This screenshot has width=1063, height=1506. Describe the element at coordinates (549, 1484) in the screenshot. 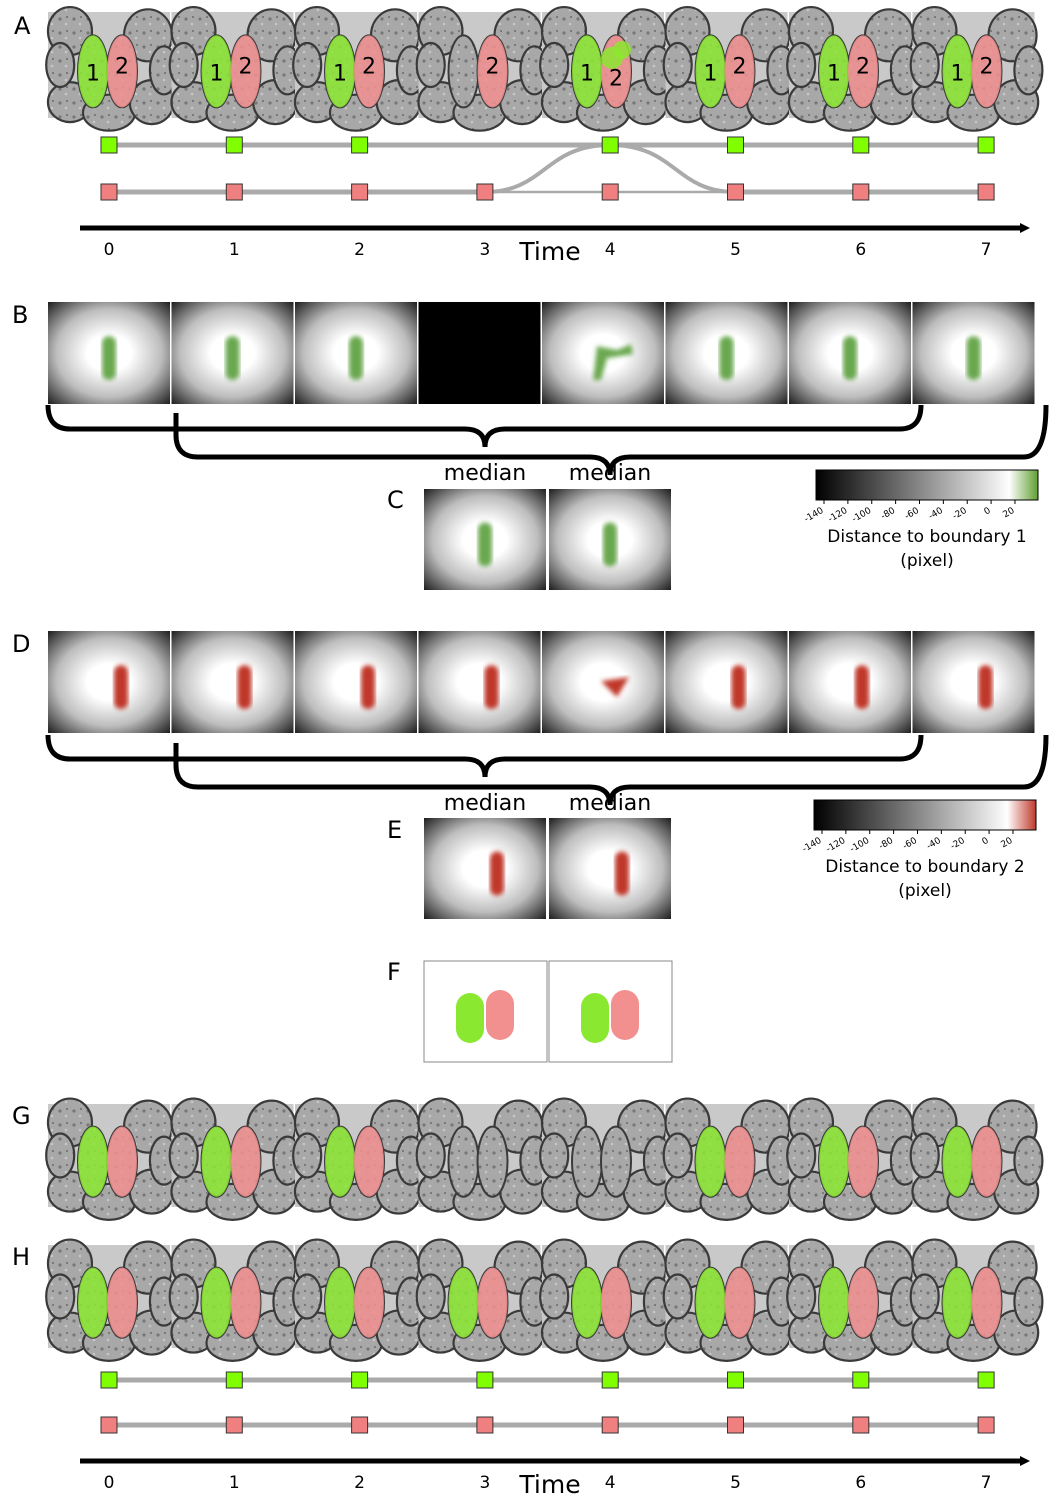

I see `time-axis-title: Time` at that location.